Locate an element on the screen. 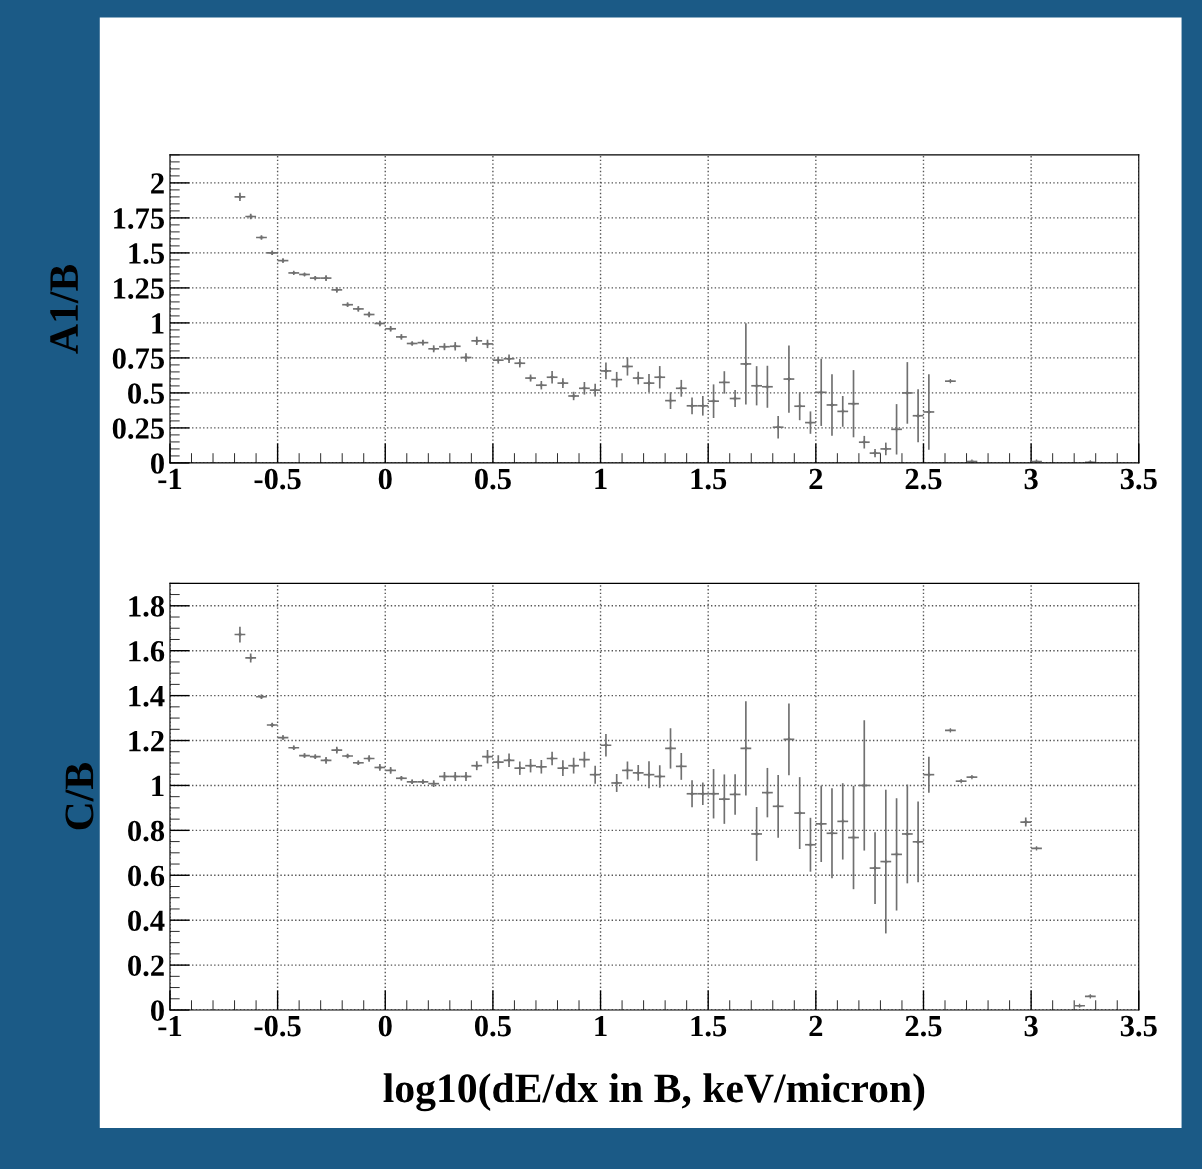 The image size is (1202, 1169). y-tick-label: 0.25 is located at coordinates (138, 428).